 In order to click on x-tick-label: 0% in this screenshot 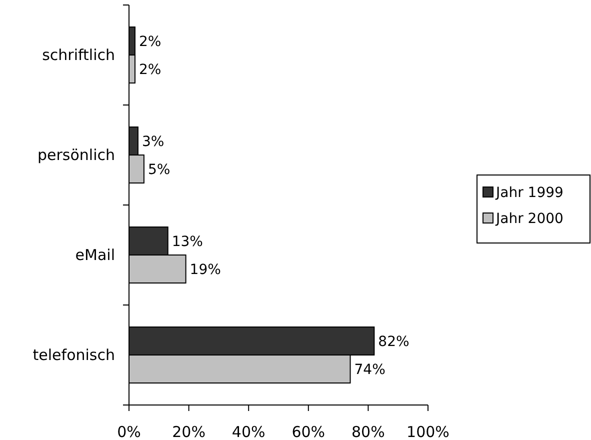, I will do `click(129, 431)`.